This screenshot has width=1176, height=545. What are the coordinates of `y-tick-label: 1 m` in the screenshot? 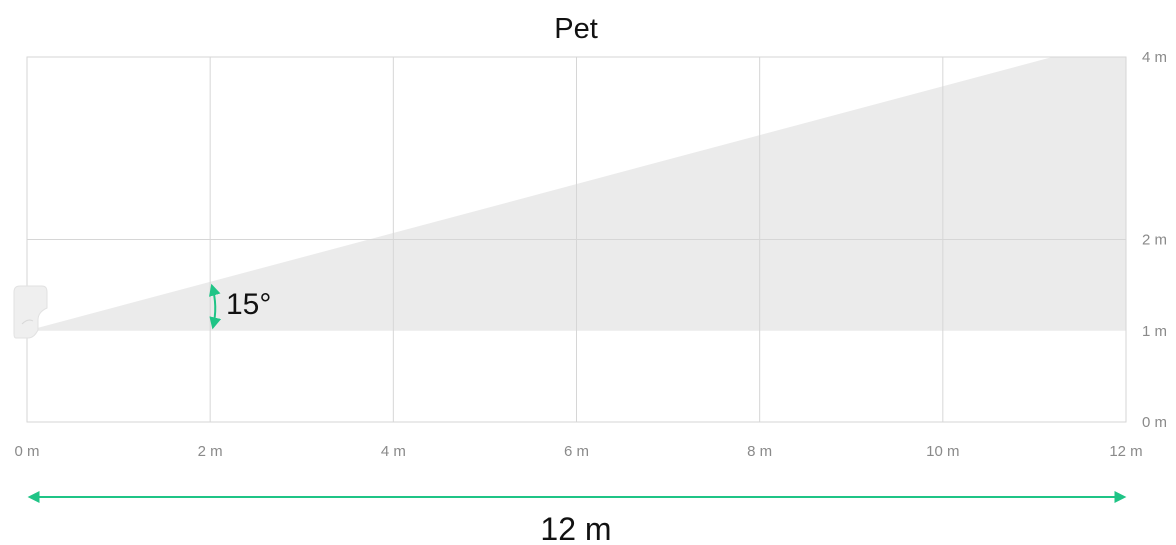 It's located at (1154, 331).